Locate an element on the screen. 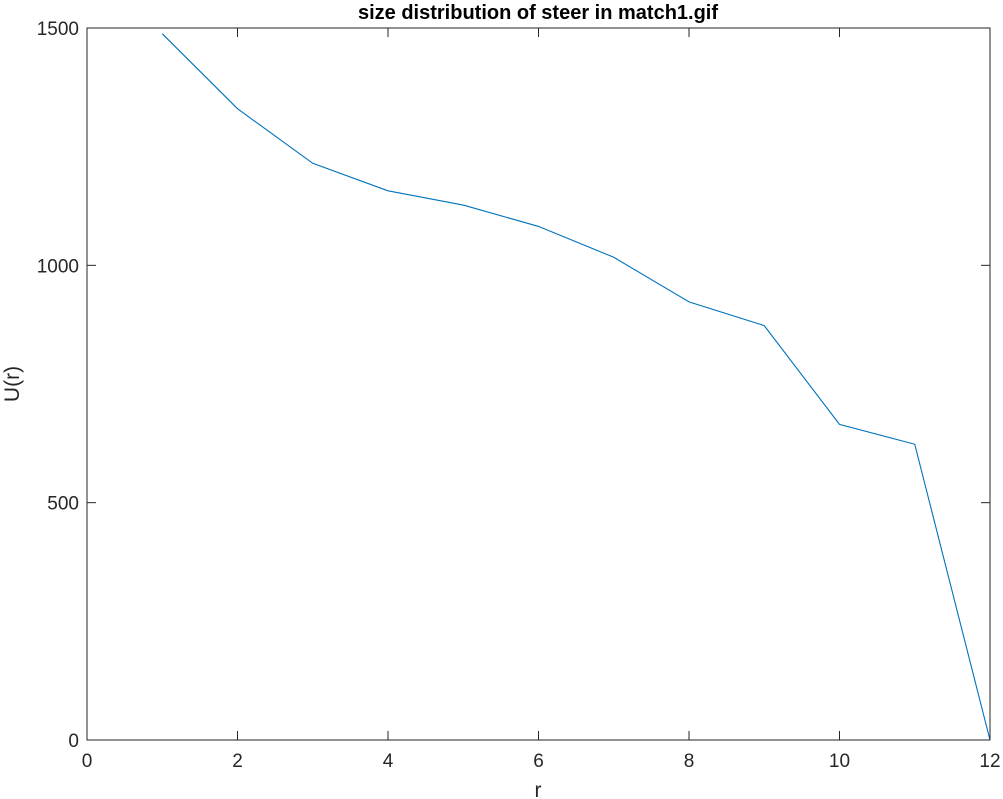 This screenshot has width=1003, height=799. y-axis-title: U(r) is located at coordinates (12, 384).